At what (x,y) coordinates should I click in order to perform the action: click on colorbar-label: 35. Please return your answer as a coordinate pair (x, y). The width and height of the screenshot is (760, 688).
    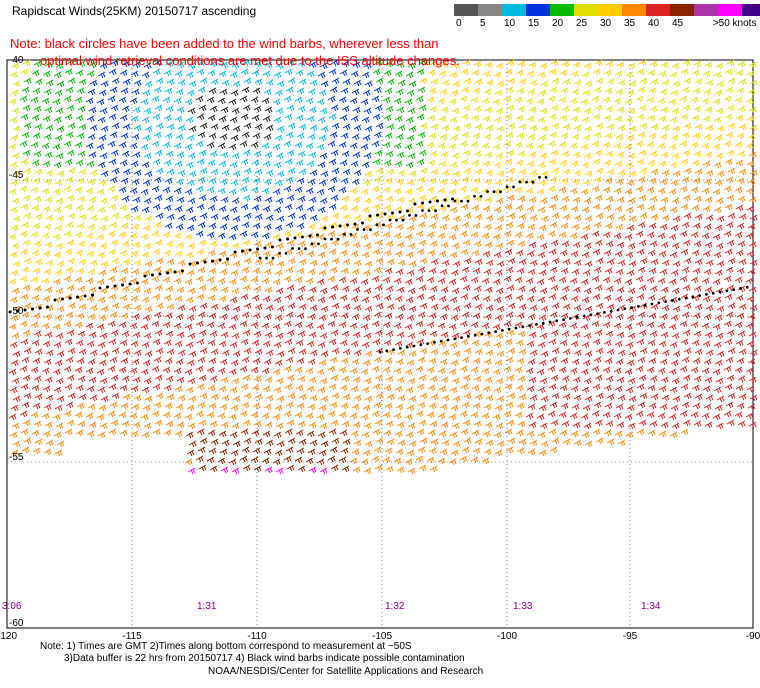
    Looking at the image, I should click on (630, 23).